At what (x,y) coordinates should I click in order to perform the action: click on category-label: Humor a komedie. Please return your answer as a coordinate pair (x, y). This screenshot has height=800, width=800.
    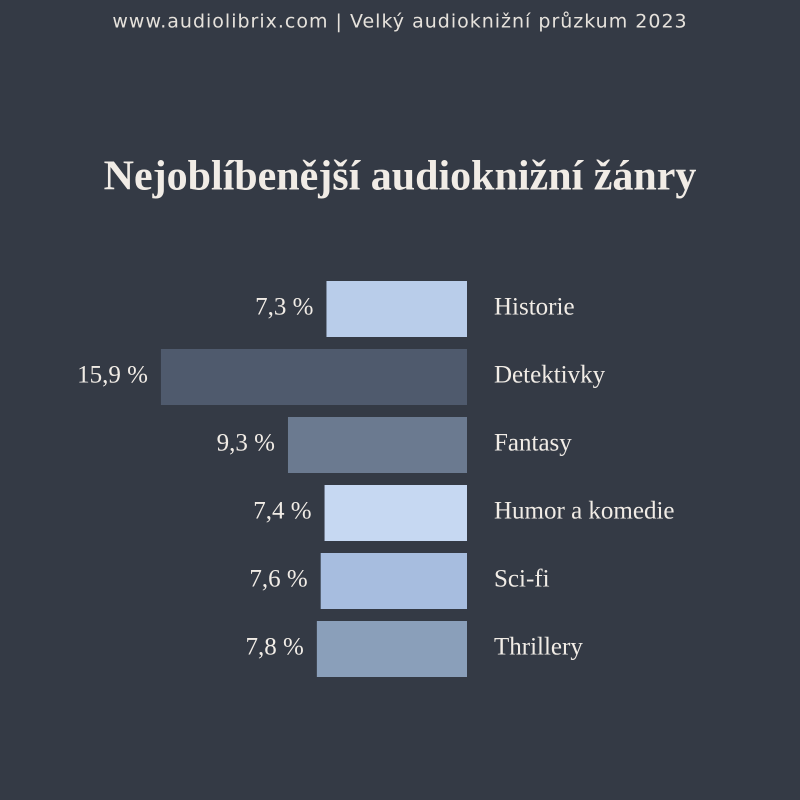
    Looking at the image, I should click on (584, 511).